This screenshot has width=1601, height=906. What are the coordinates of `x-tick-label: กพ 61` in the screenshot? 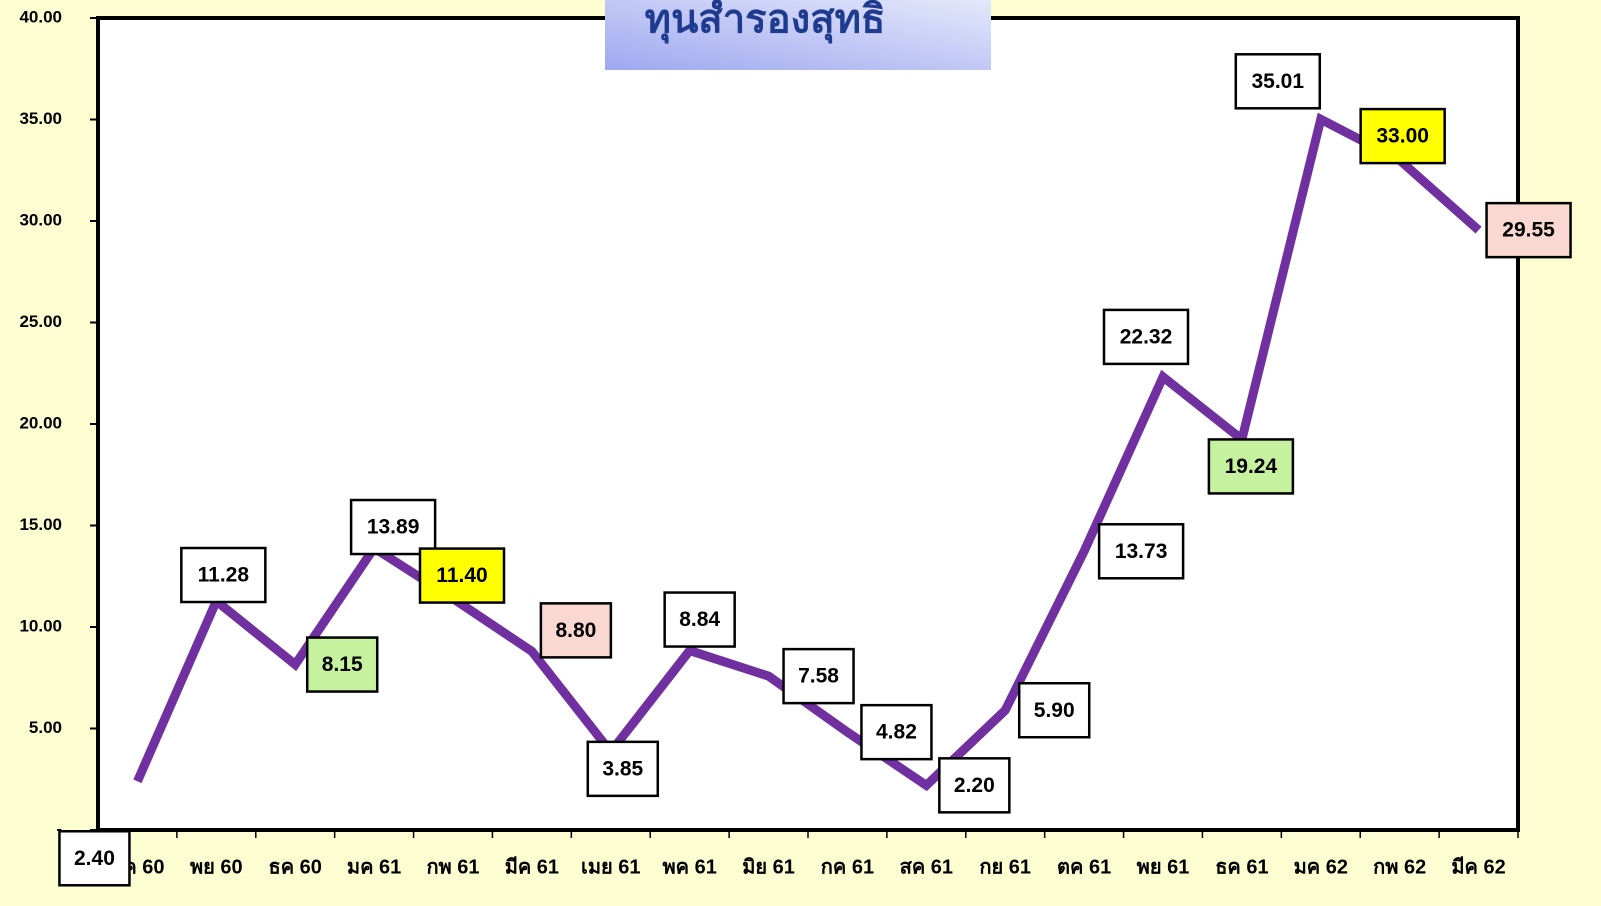 It's located at (452, 867).